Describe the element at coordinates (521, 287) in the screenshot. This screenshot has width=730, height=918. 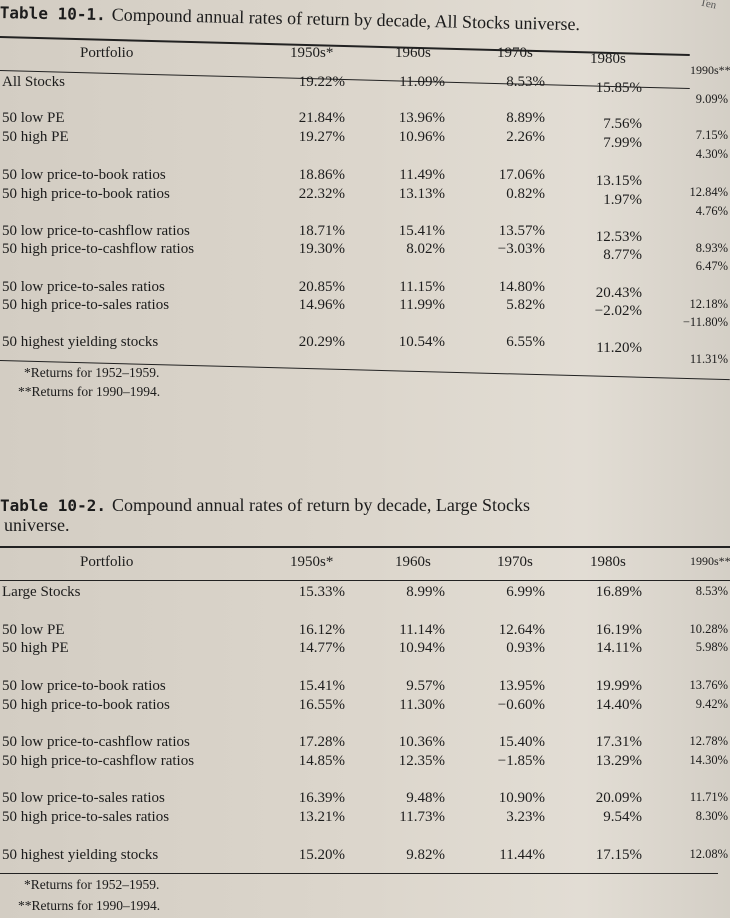
I see `table-cell: 14.80%` at that location.